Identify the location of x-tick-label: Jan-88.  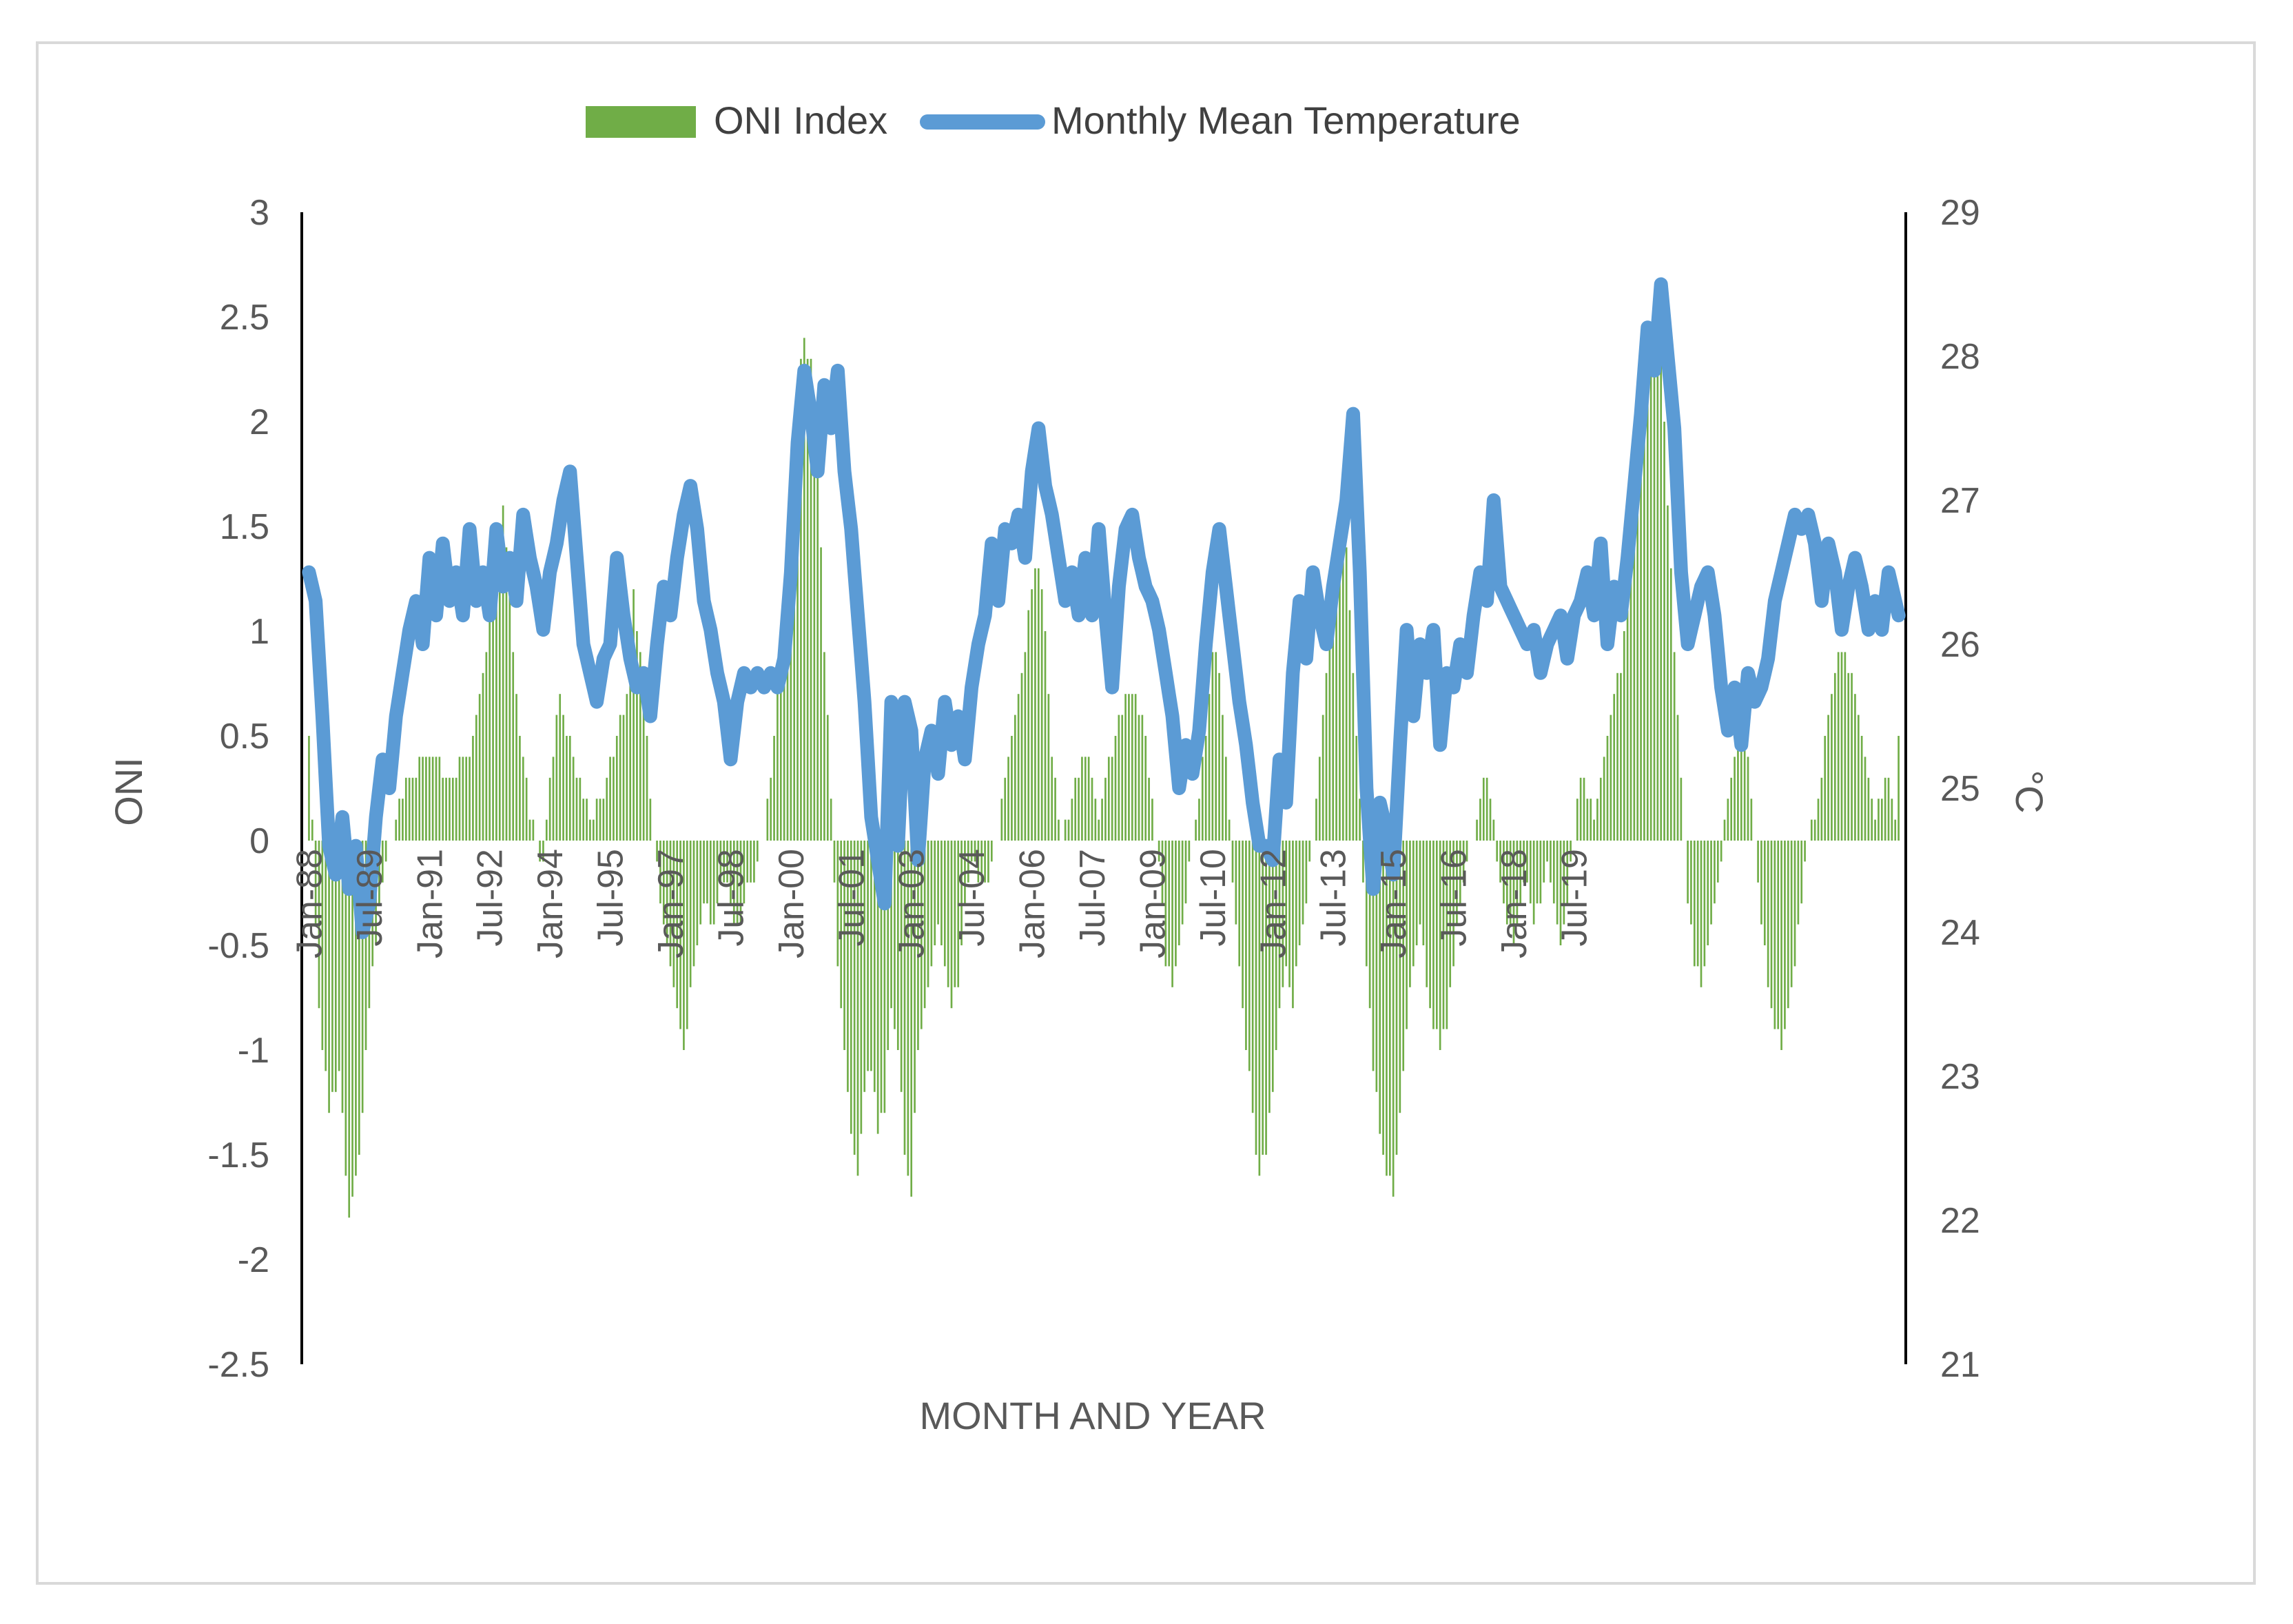
(309, 904).